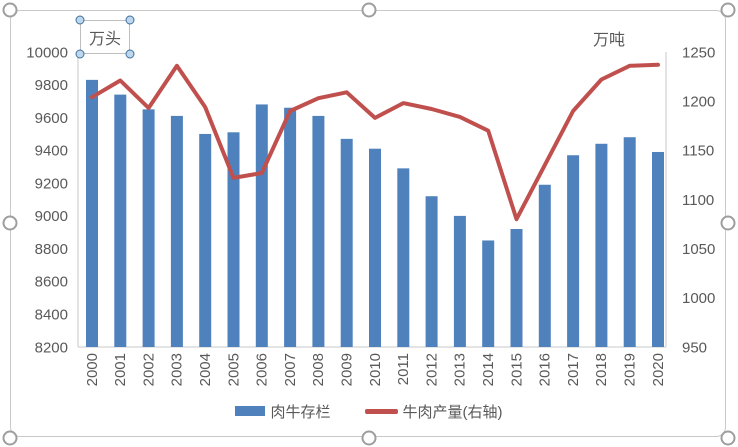  What do you see at coordinates (120, 369) in the screenshot?
I see `x-axis-tick-label: 2001` at bounding box center [120, 369].